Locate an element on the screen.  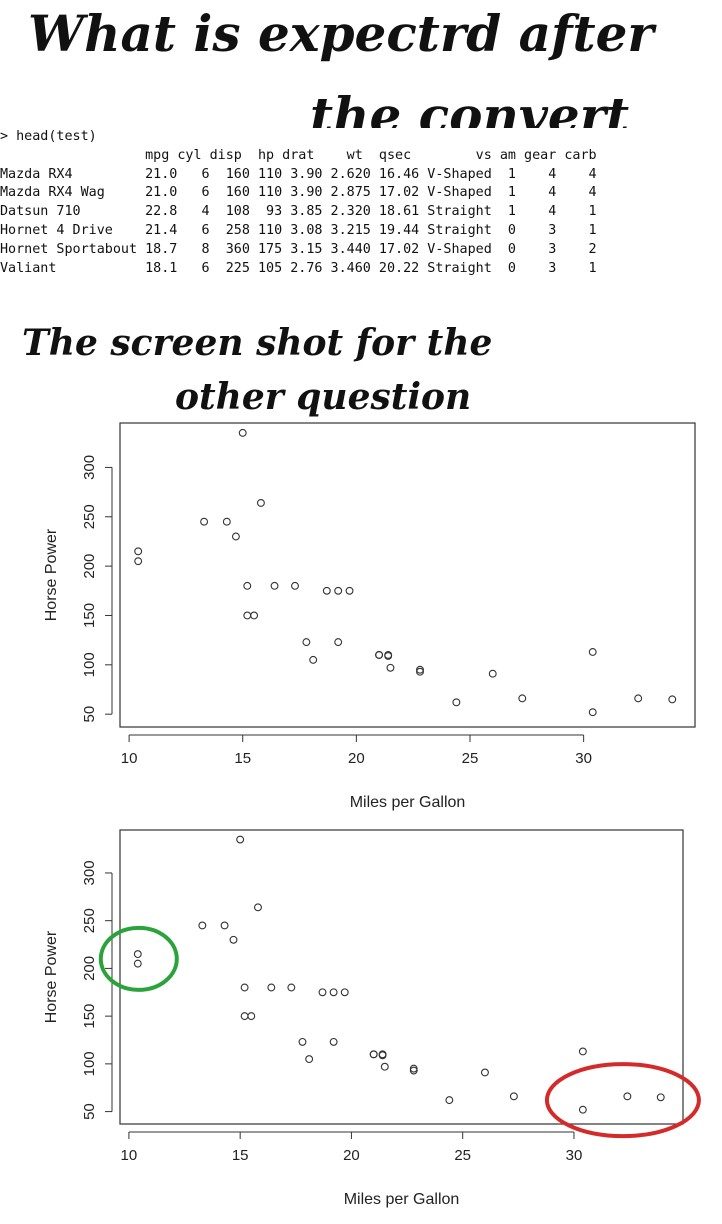
chart2-y-tick-label-100: 100 is located at coordinates (89, 1063).